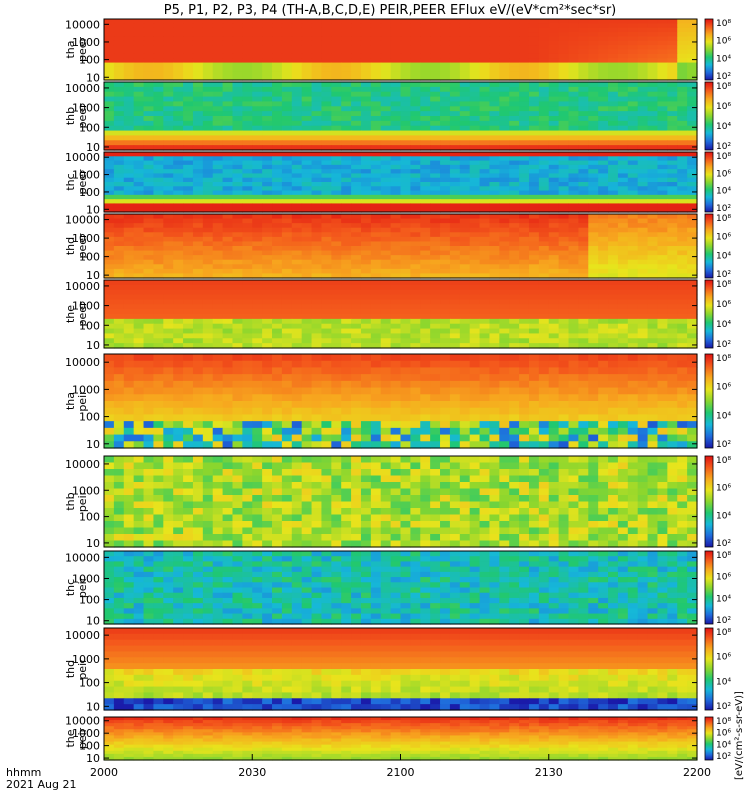 This screenshot has height=800, width=750. I want to click on panel-ylabel: peer, so click(82, 182).